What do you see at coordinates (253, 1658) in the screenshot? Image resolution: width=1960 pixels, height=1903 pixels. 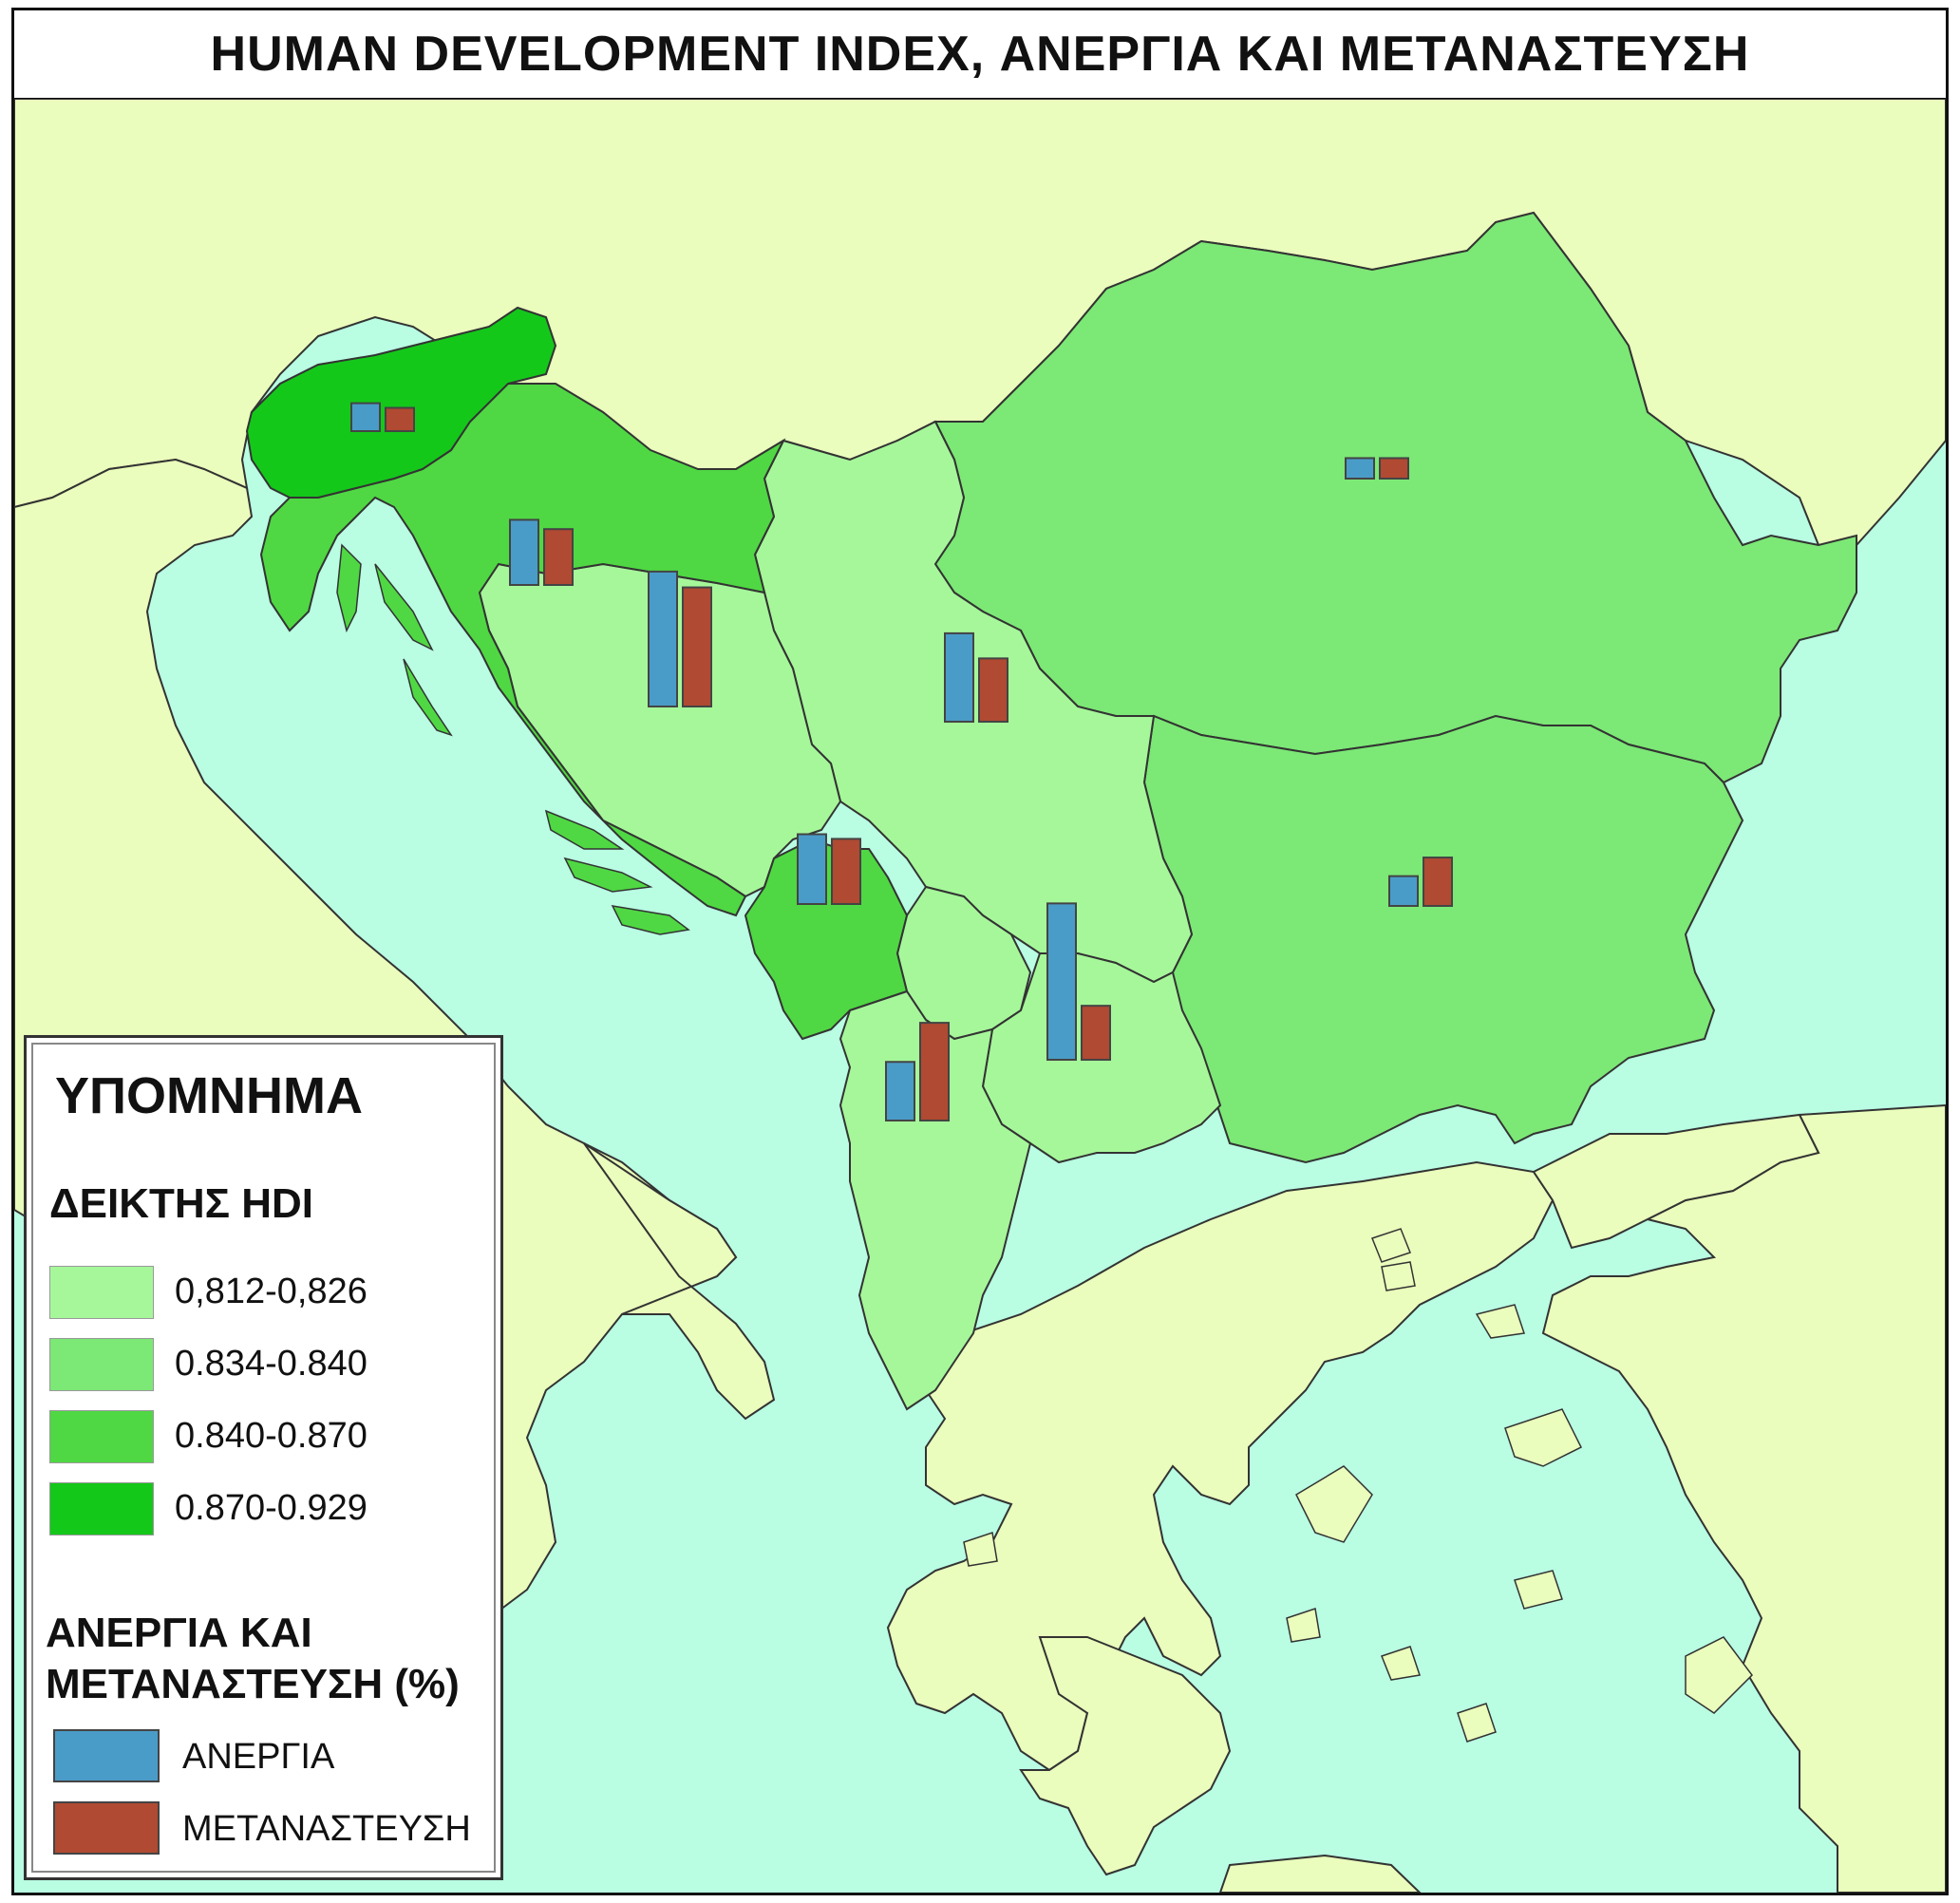 I see `bars-heading: ΑΝΕΡΓΙΑ ΚΑΙ ΜΕΤΑΝΑΣΤΕΥΣΗ (%)` at bounding box center [253, 1658].